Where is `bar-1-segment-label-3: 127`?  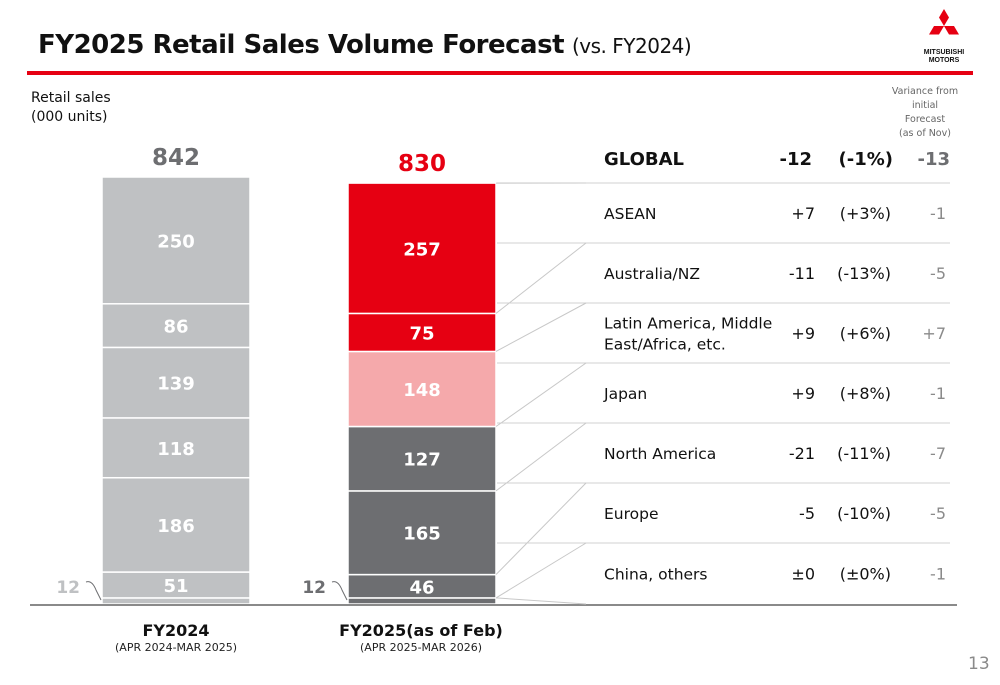 bar-1-segment-label-3: 127 is located at coordinates (422, 460).